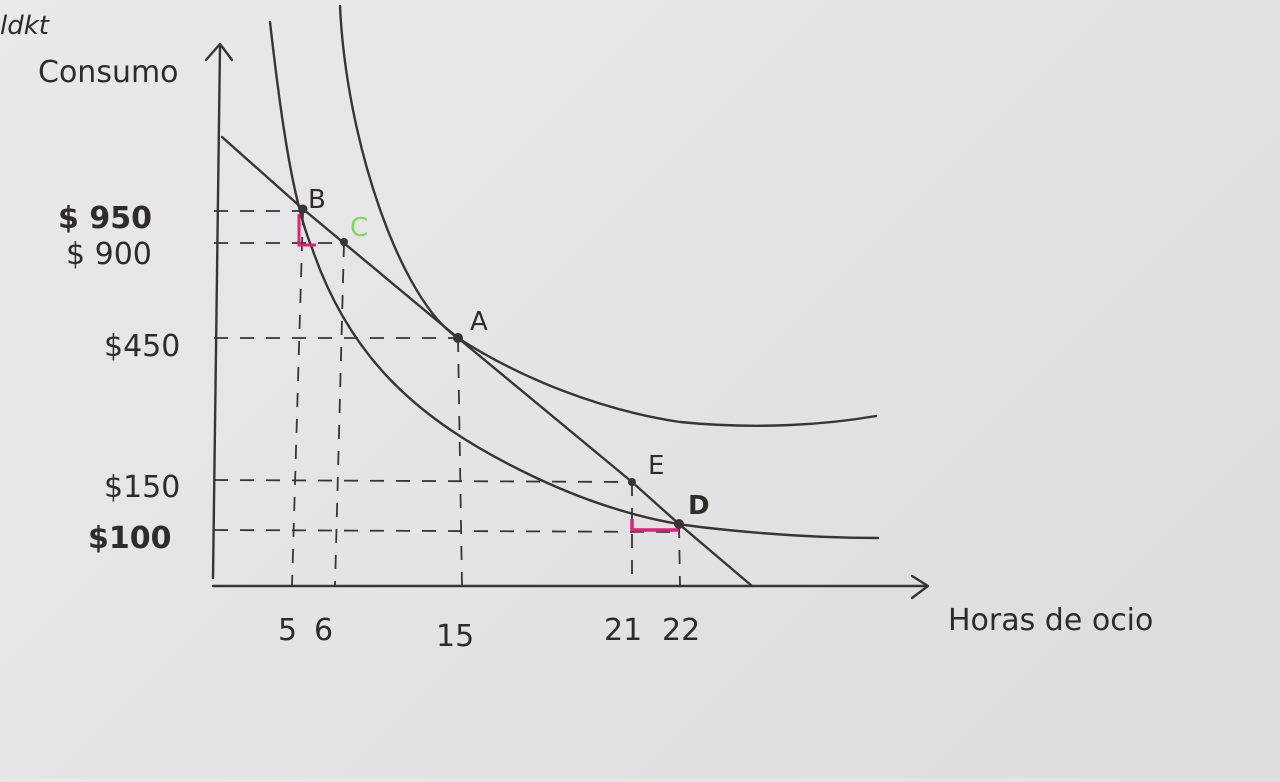 The image size is (1280, 782). I want to click on point-label-e: E, so click(656, 466).